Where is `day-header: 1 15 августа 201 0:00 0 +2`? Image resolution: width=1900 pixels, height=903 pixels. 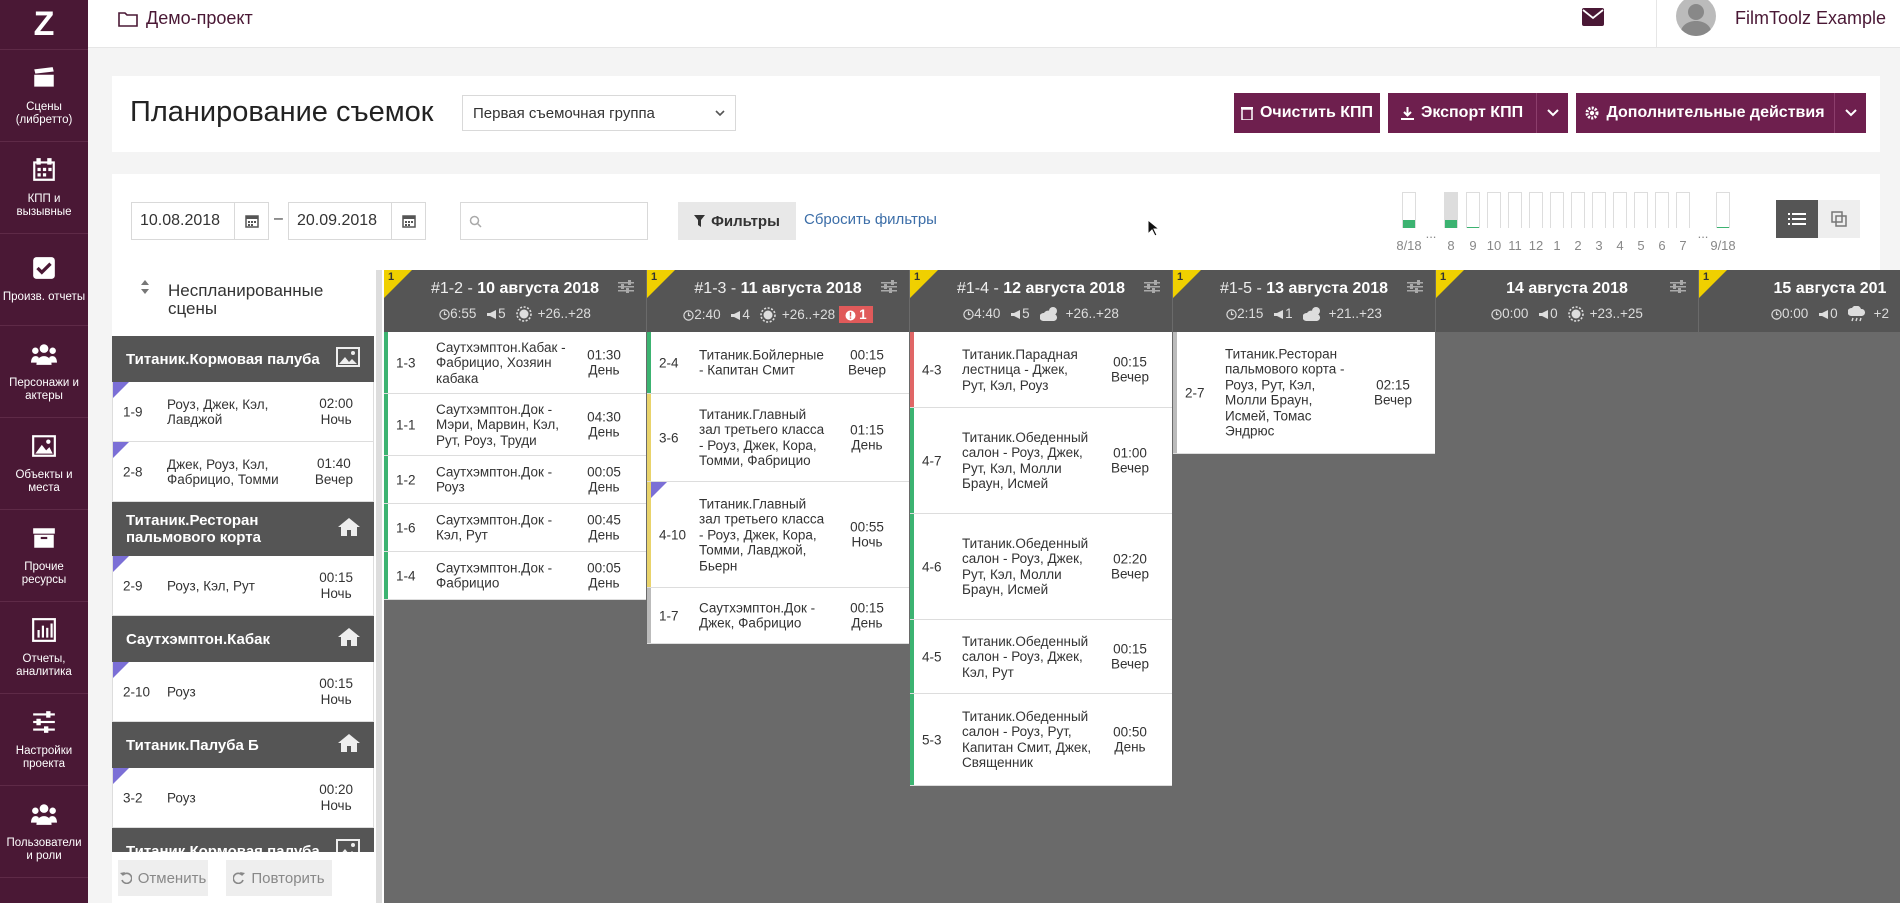 day-header: 1 15 августа 201 0:00 0 +2 is located at coordinates (1799, 301).